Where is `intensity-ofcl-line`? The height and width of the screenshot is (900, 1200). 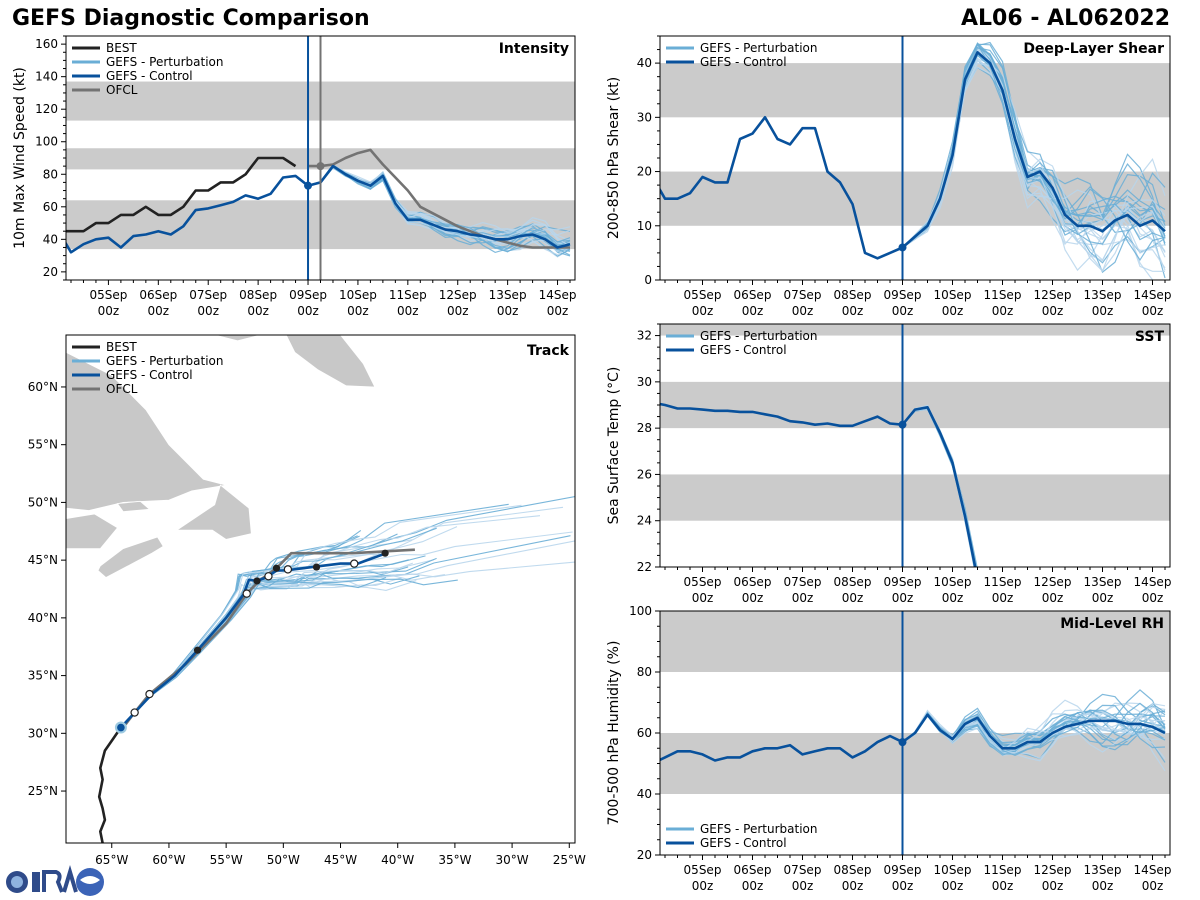
intensity-ofcl-line is located at coordinates (439, 198).